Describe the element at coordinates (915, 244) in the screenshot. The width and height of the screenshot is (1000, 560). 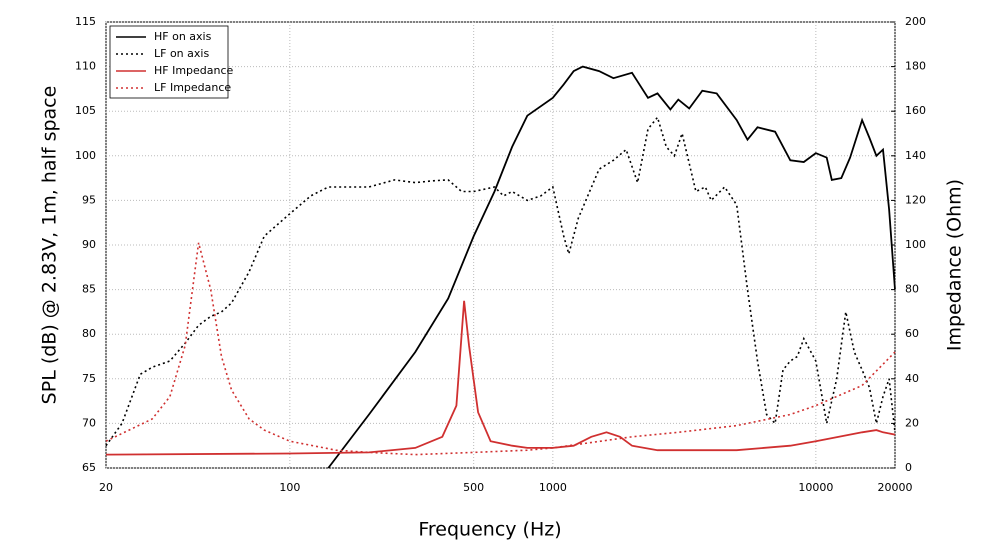
I see `y2-tick-label: 100` at that location.